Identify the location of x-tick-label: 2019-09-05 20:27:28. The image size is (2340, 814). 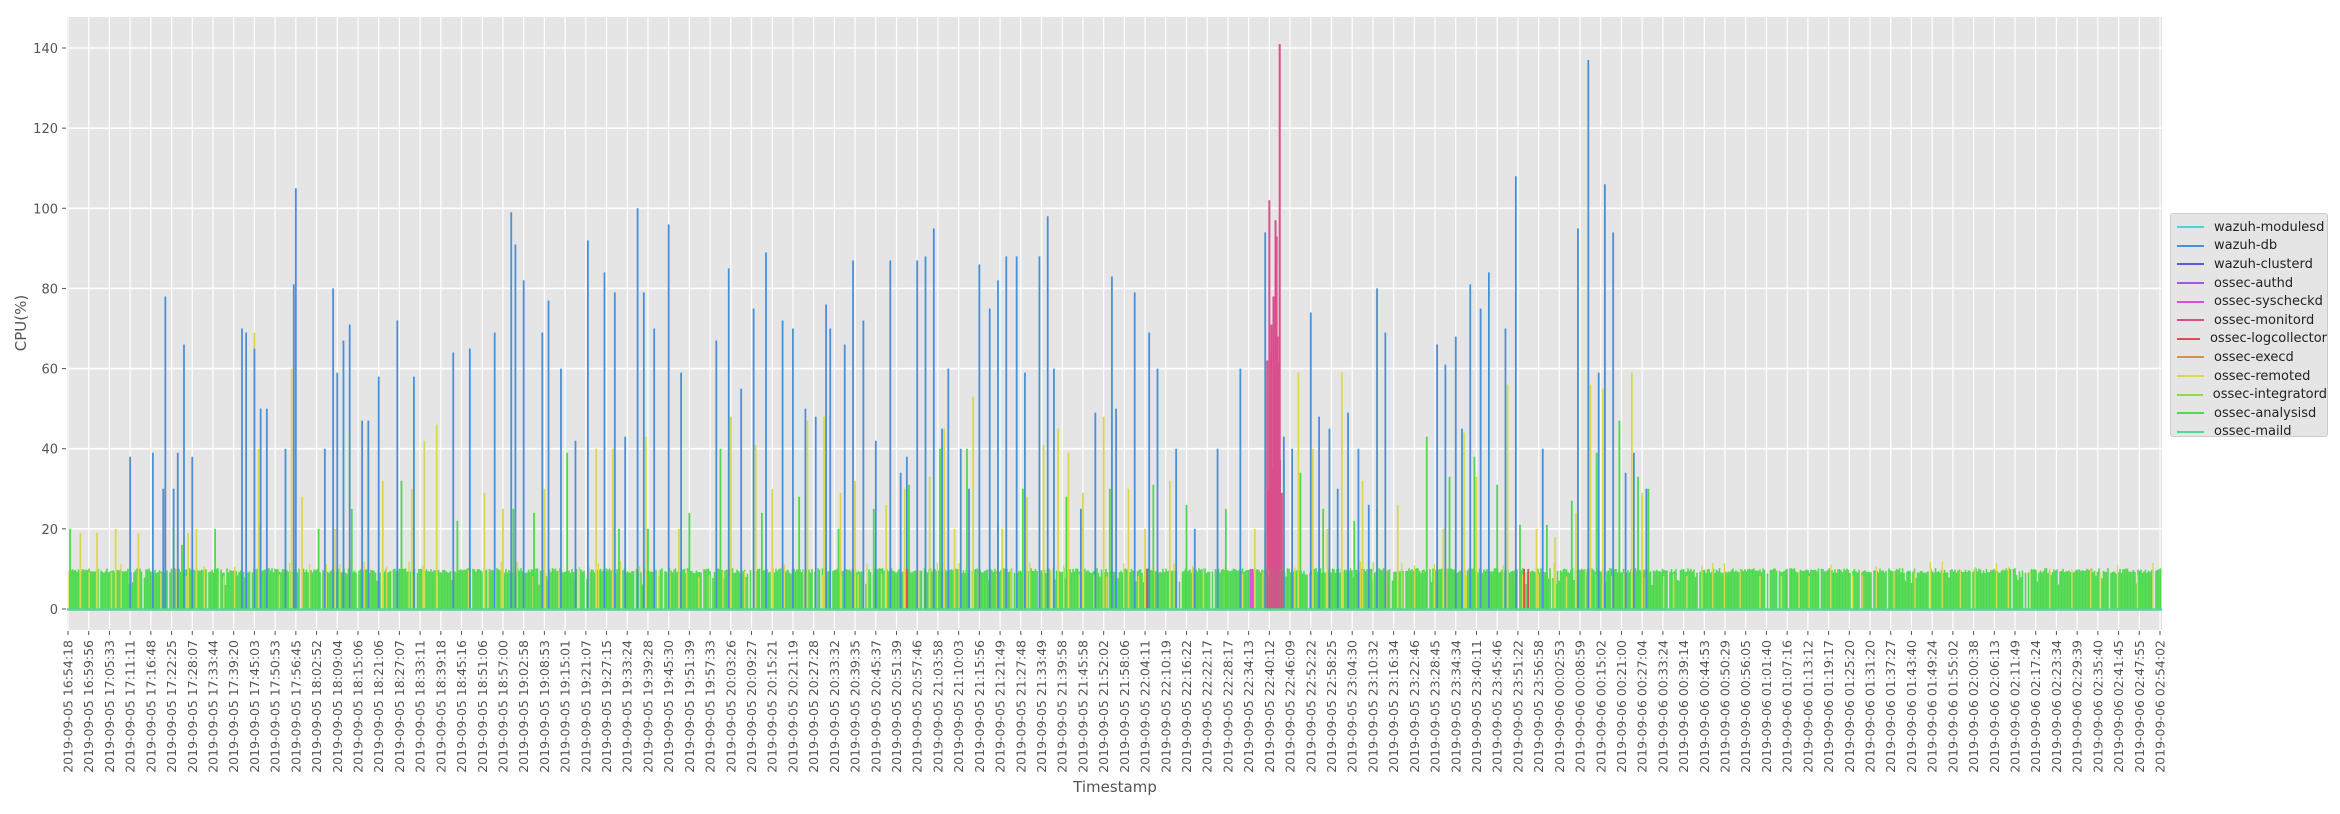
(813, 706).